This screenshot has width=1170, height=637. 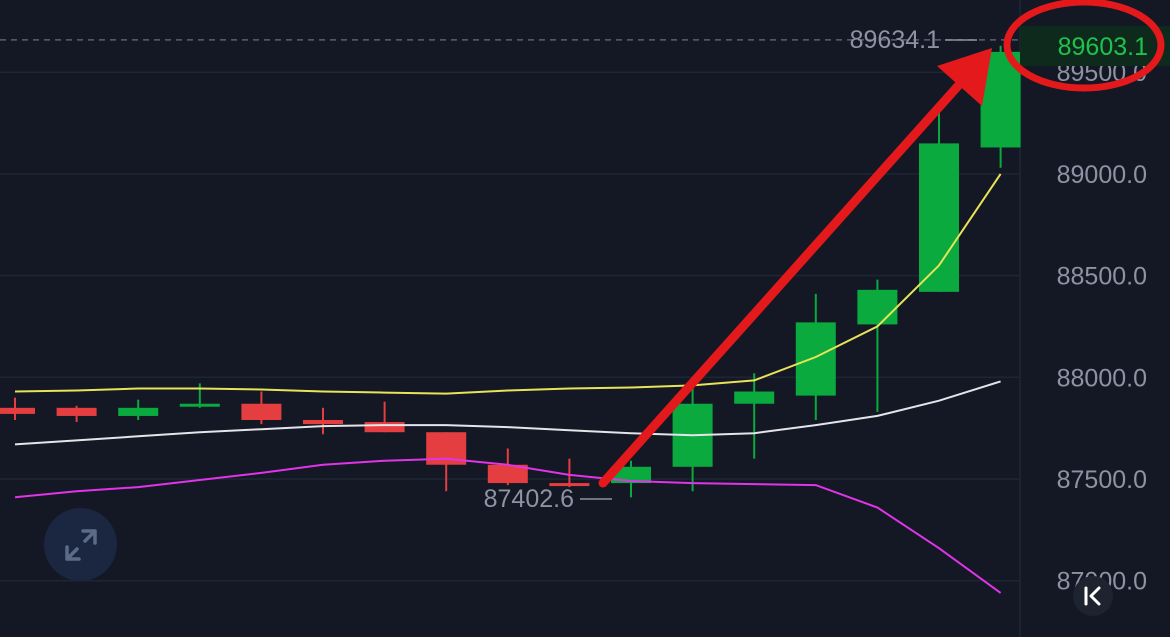 What do you see at coordinates (895, 40) in the screenshot?
I see `high-price-label: 89634.1` at bounding box center [895, 40].